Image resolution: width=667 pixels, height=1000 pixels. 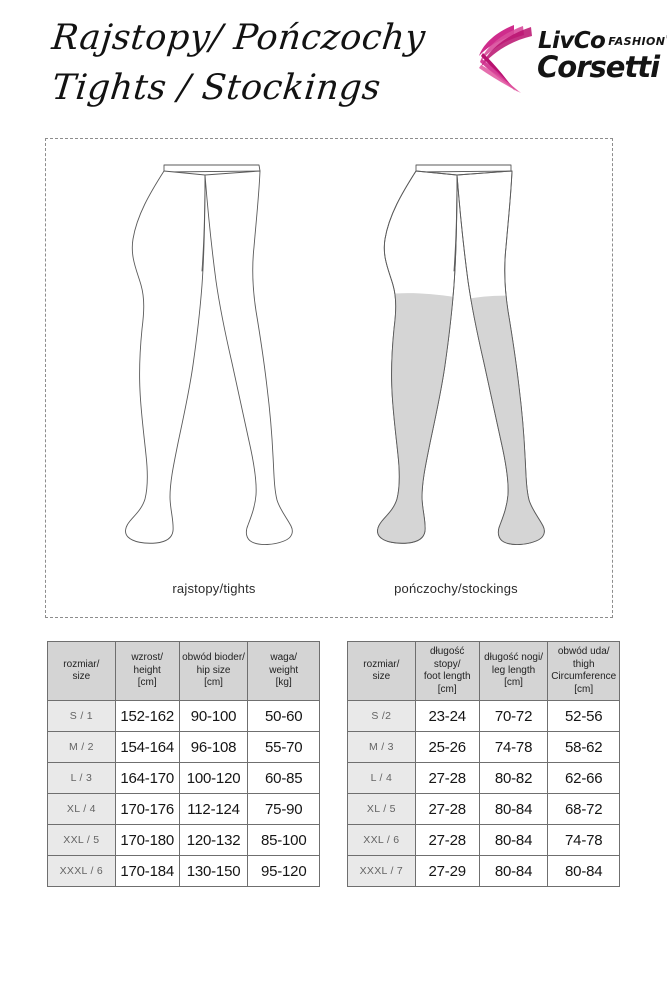 I want to click on table-row: L / 3 164-170 100-120 60-85, so click(x=183, y=778).